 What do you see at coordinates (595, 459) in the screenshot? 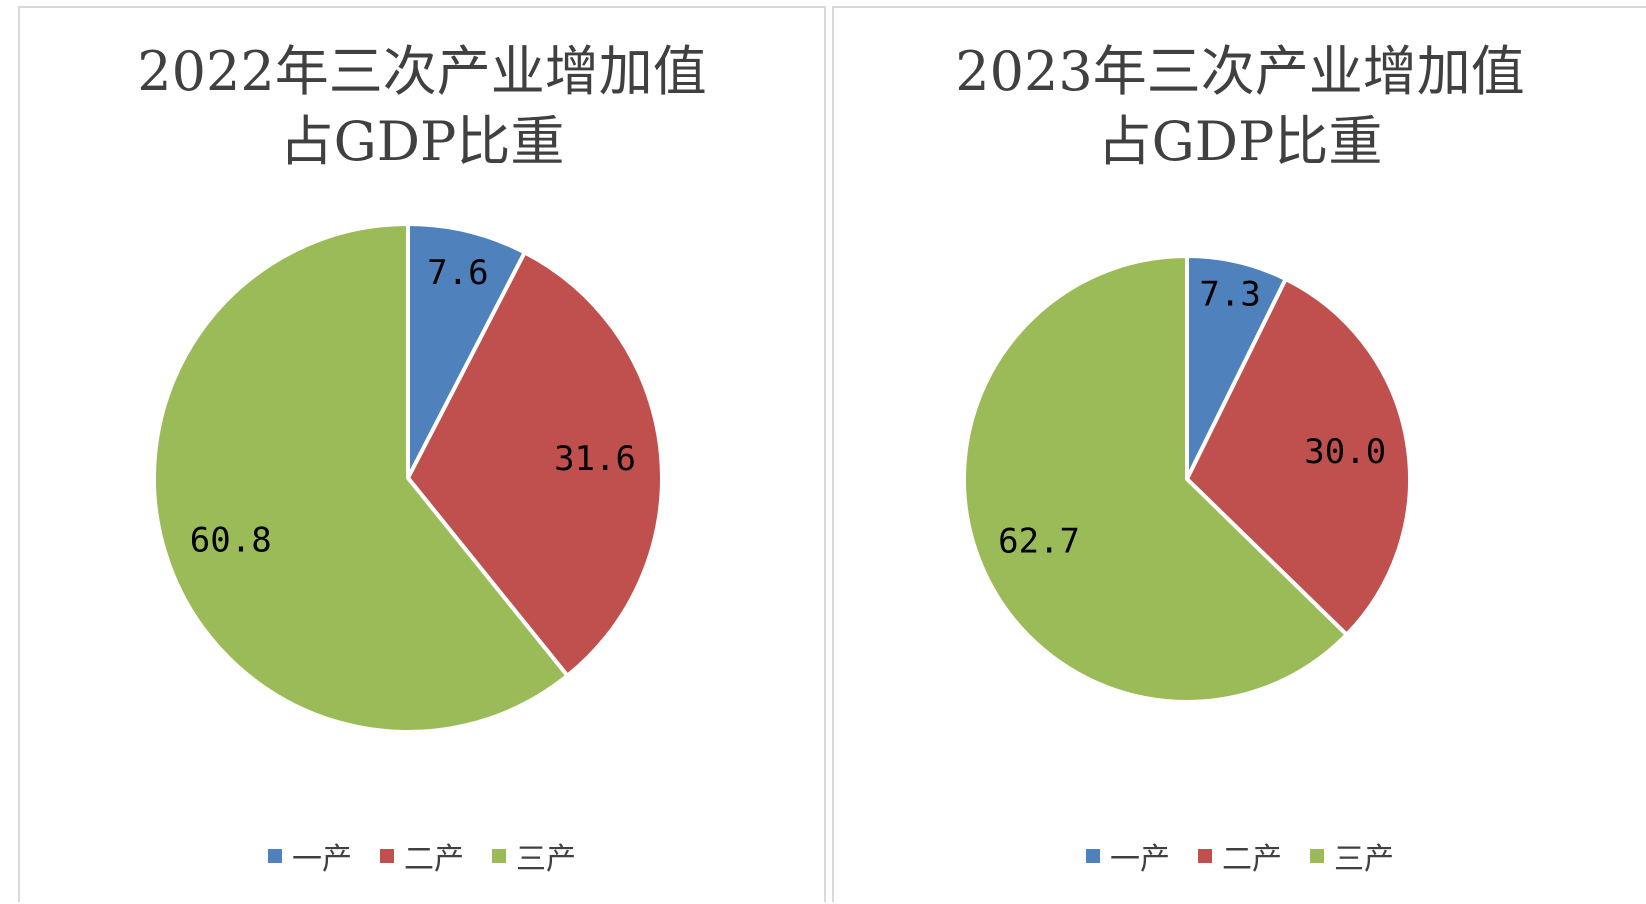
I see `data-label-secondary: 31.6` at bounding box center [595, 459].